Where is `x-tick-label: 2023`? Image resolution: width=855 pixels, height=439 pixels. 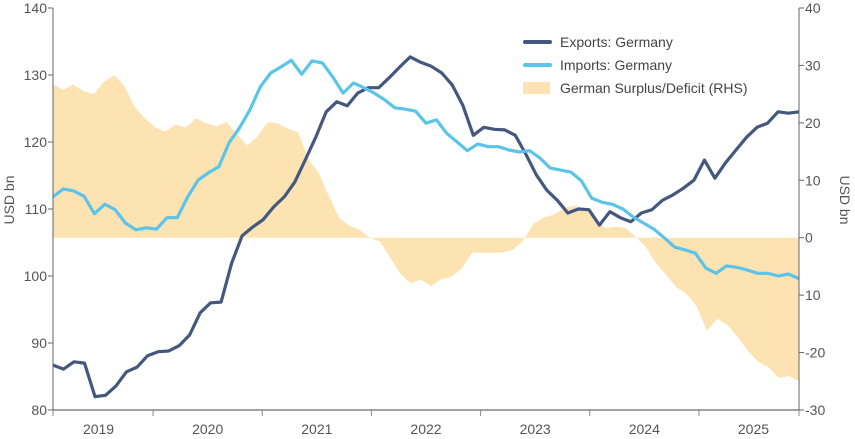
x-tick-label: 2023 is located at coordinates (535, 429).